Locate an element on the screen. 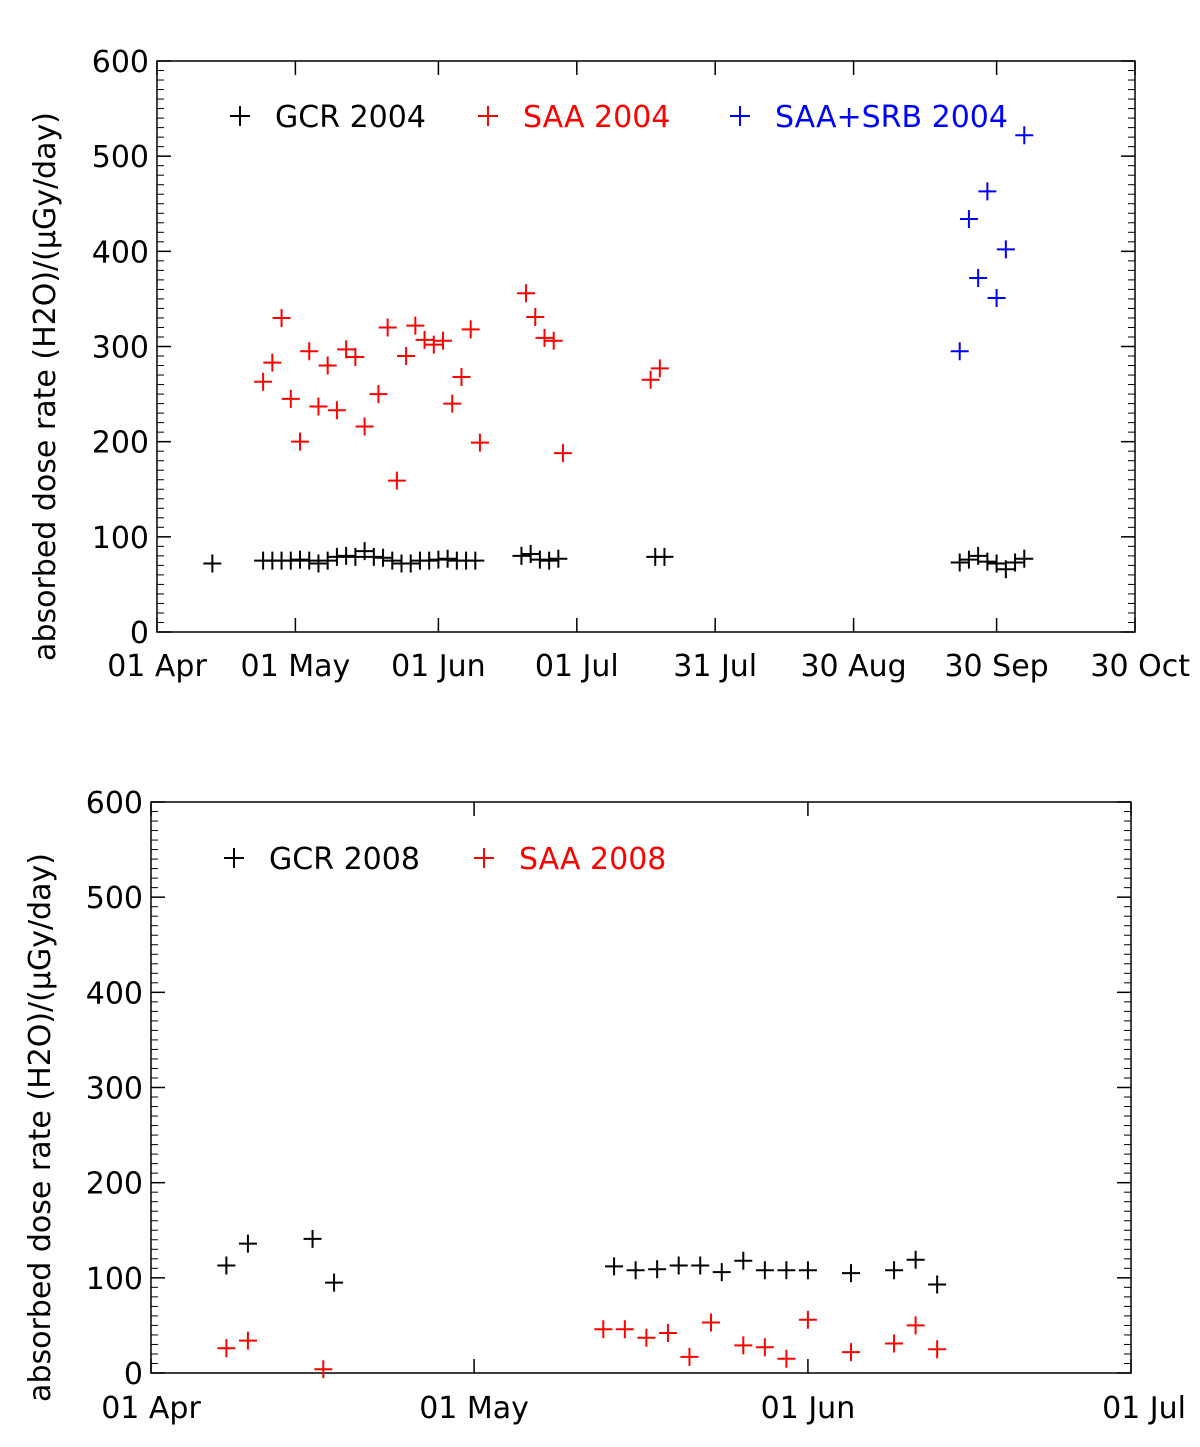  y-tick-label: 0 is located at coordinates (139, 633).